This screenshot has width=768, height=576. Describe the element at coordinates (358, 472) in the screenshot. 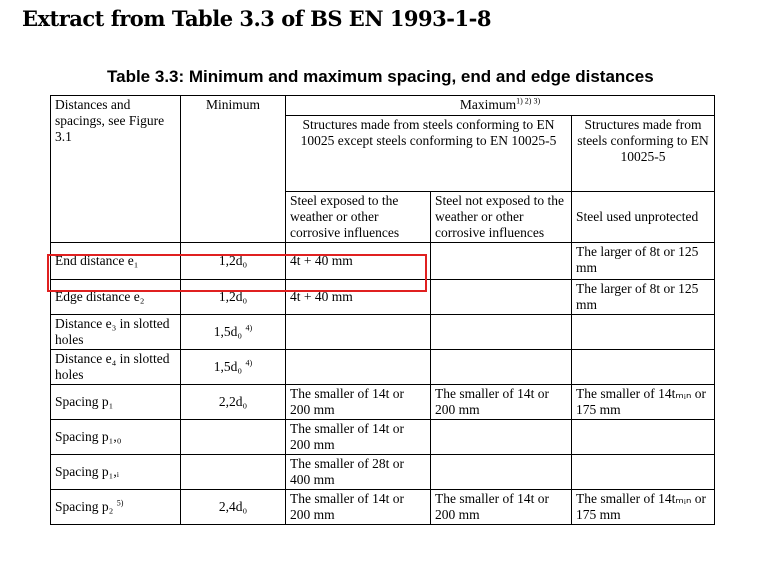

I see `row-exposed: The smaller of 28t or 400 mm` at that location.